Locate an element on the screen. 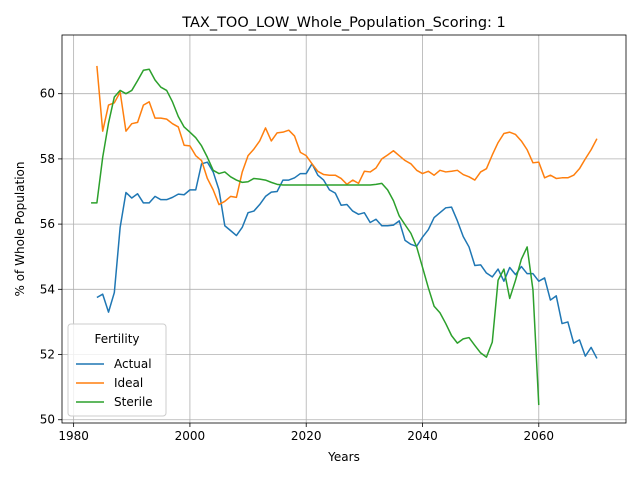 Image resolution: width=640 pixels, height=480 pixels. x-tick-label: 1980 is located at coordinates (73, 436).